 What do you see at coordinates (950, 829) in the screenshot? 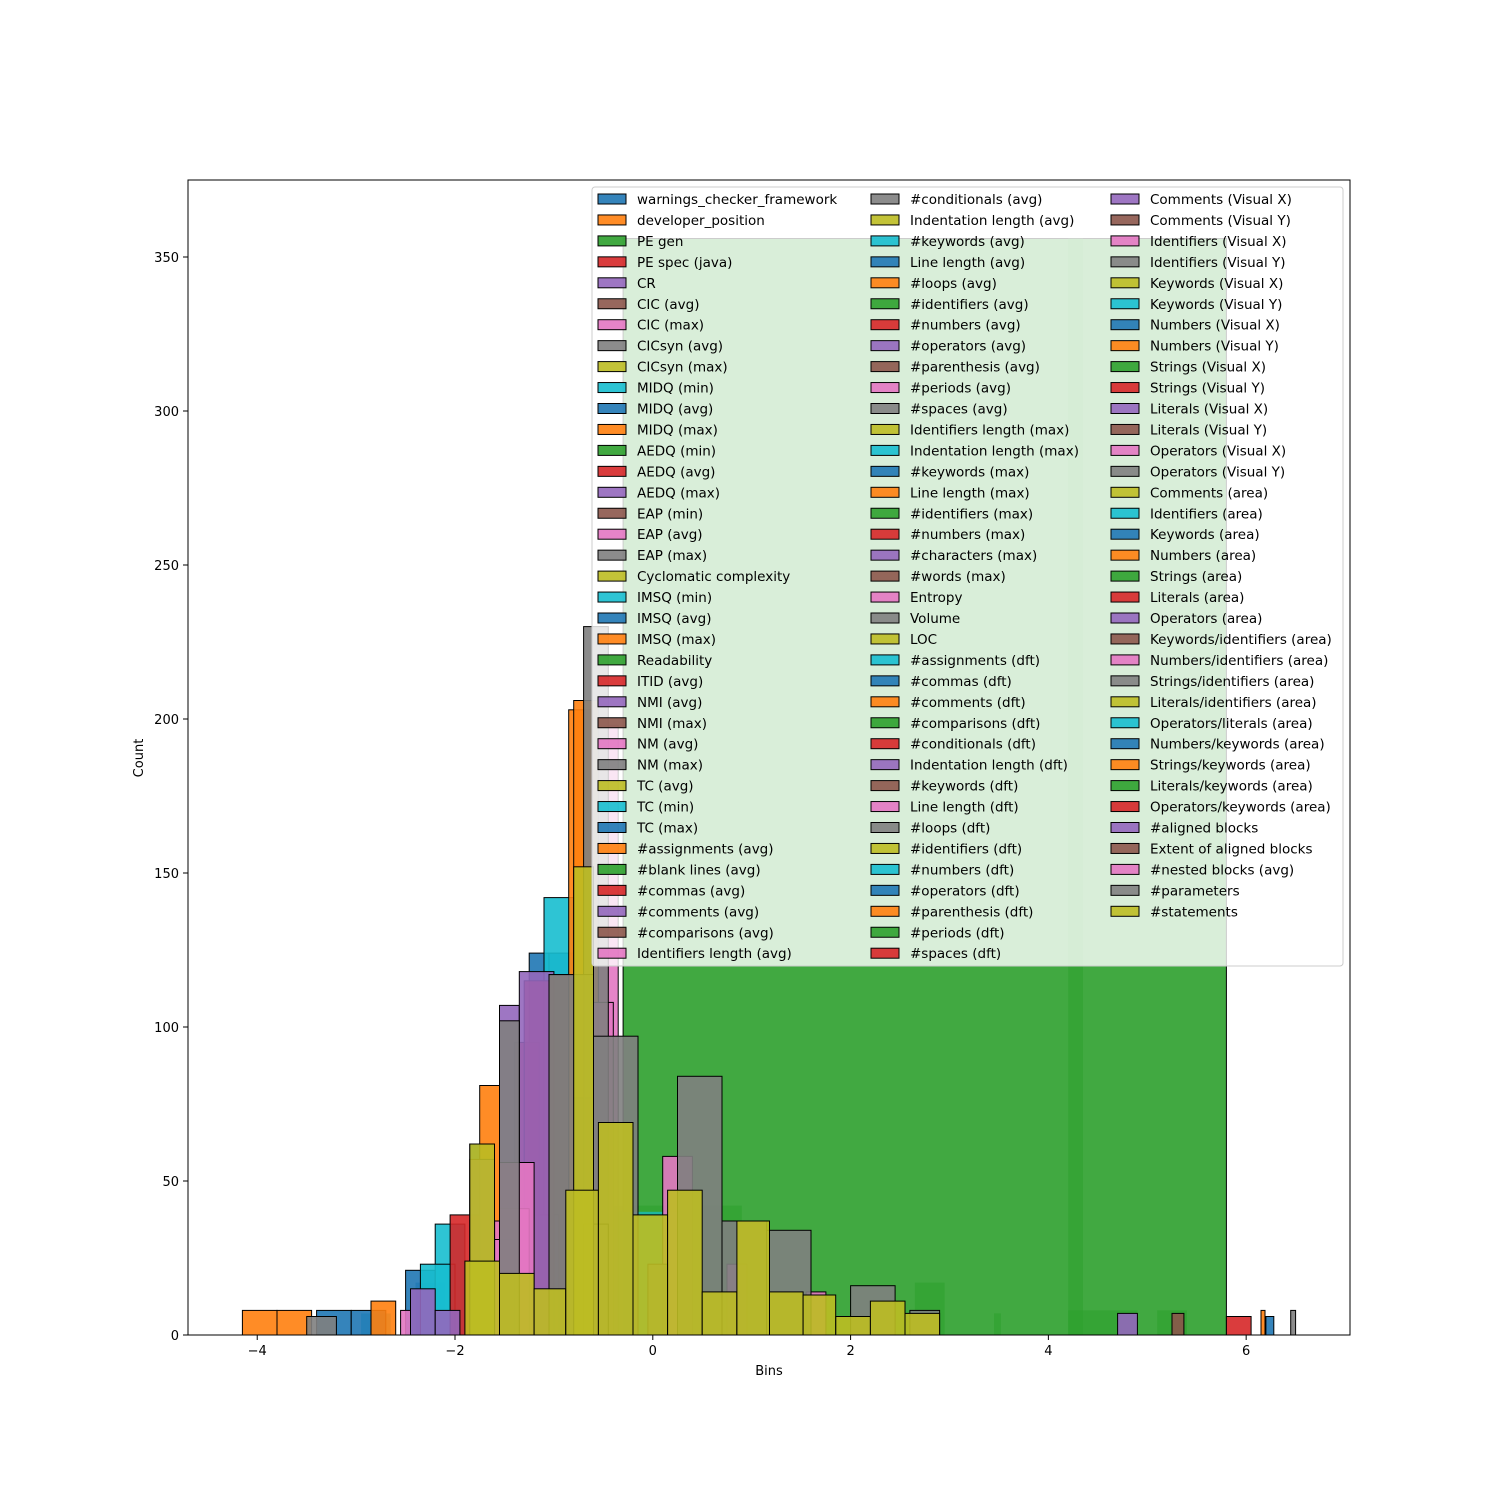
I see `legend-label: #loops (dft)` at bounding box center [950, 829].